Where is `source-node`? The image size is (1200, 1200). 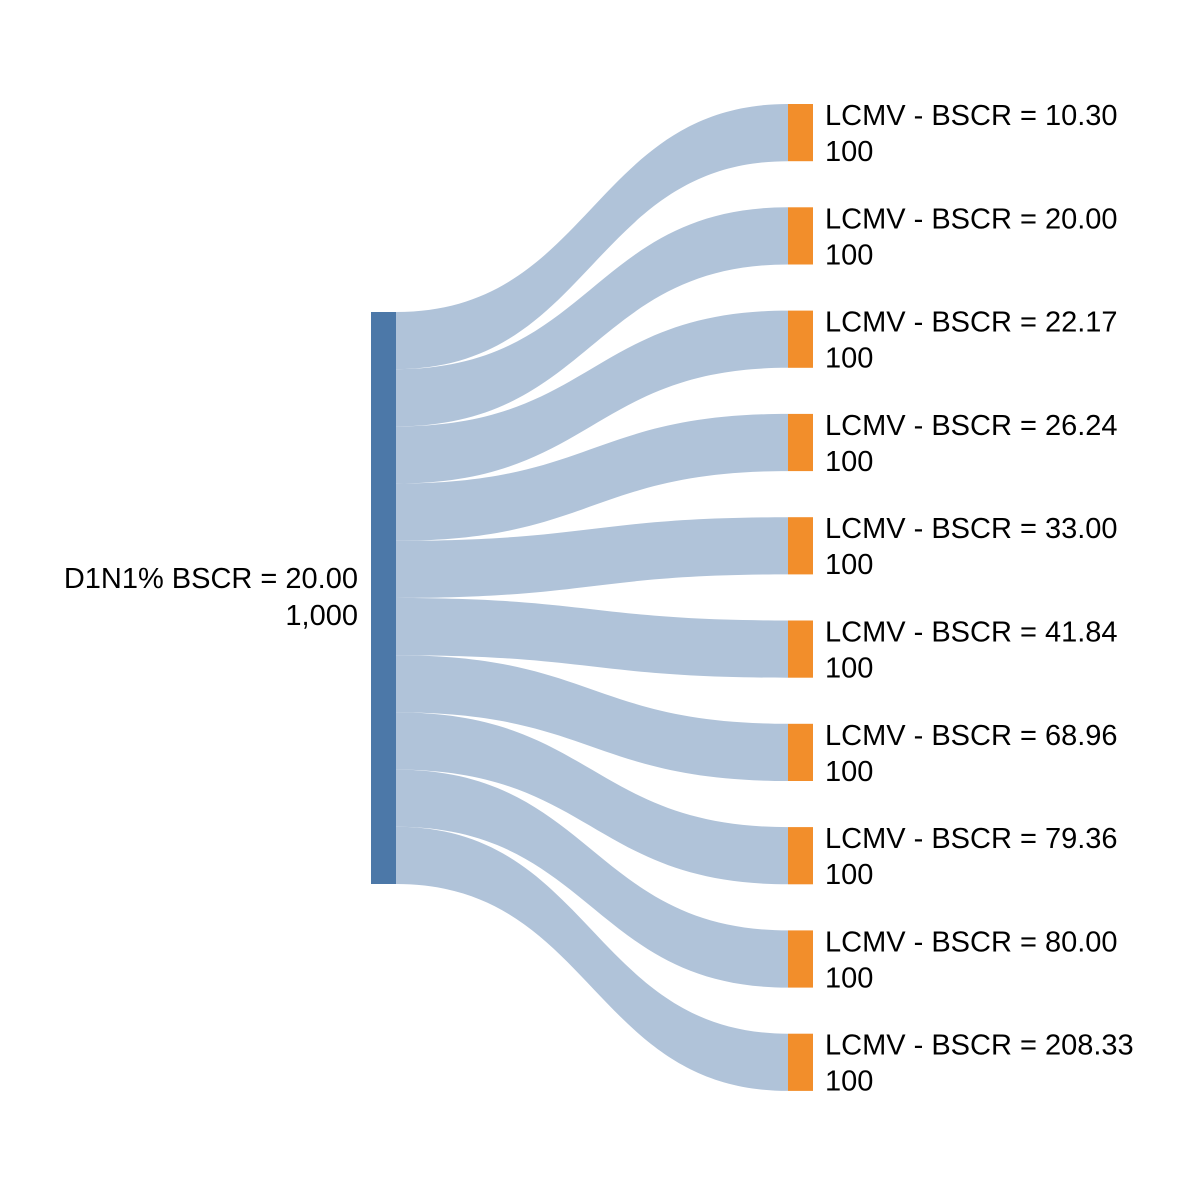
source-node is located at coordinates (383, 598).